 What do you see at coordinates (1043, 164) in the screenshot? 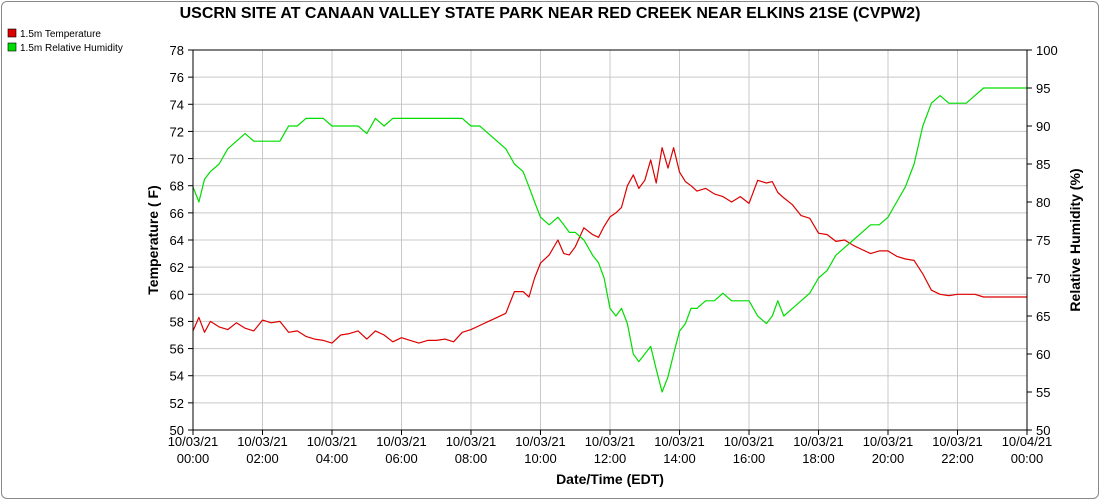
I see `y-right-tick-label-7: 85` at bounding box center [1043, 164].